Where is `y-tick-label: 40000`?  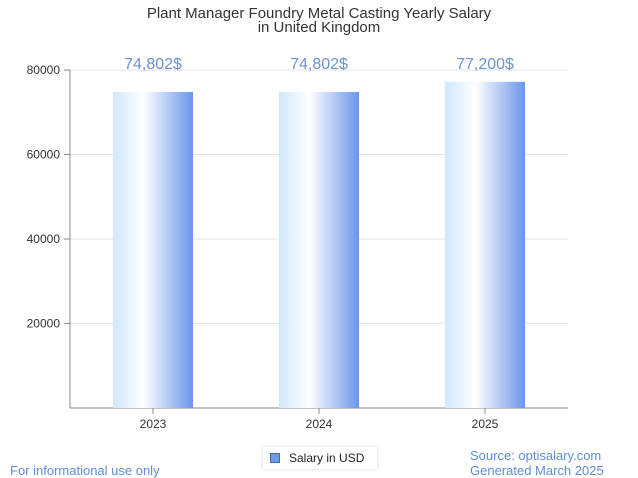 y-tick-label: 40000 is located at coordinates (44, 239).